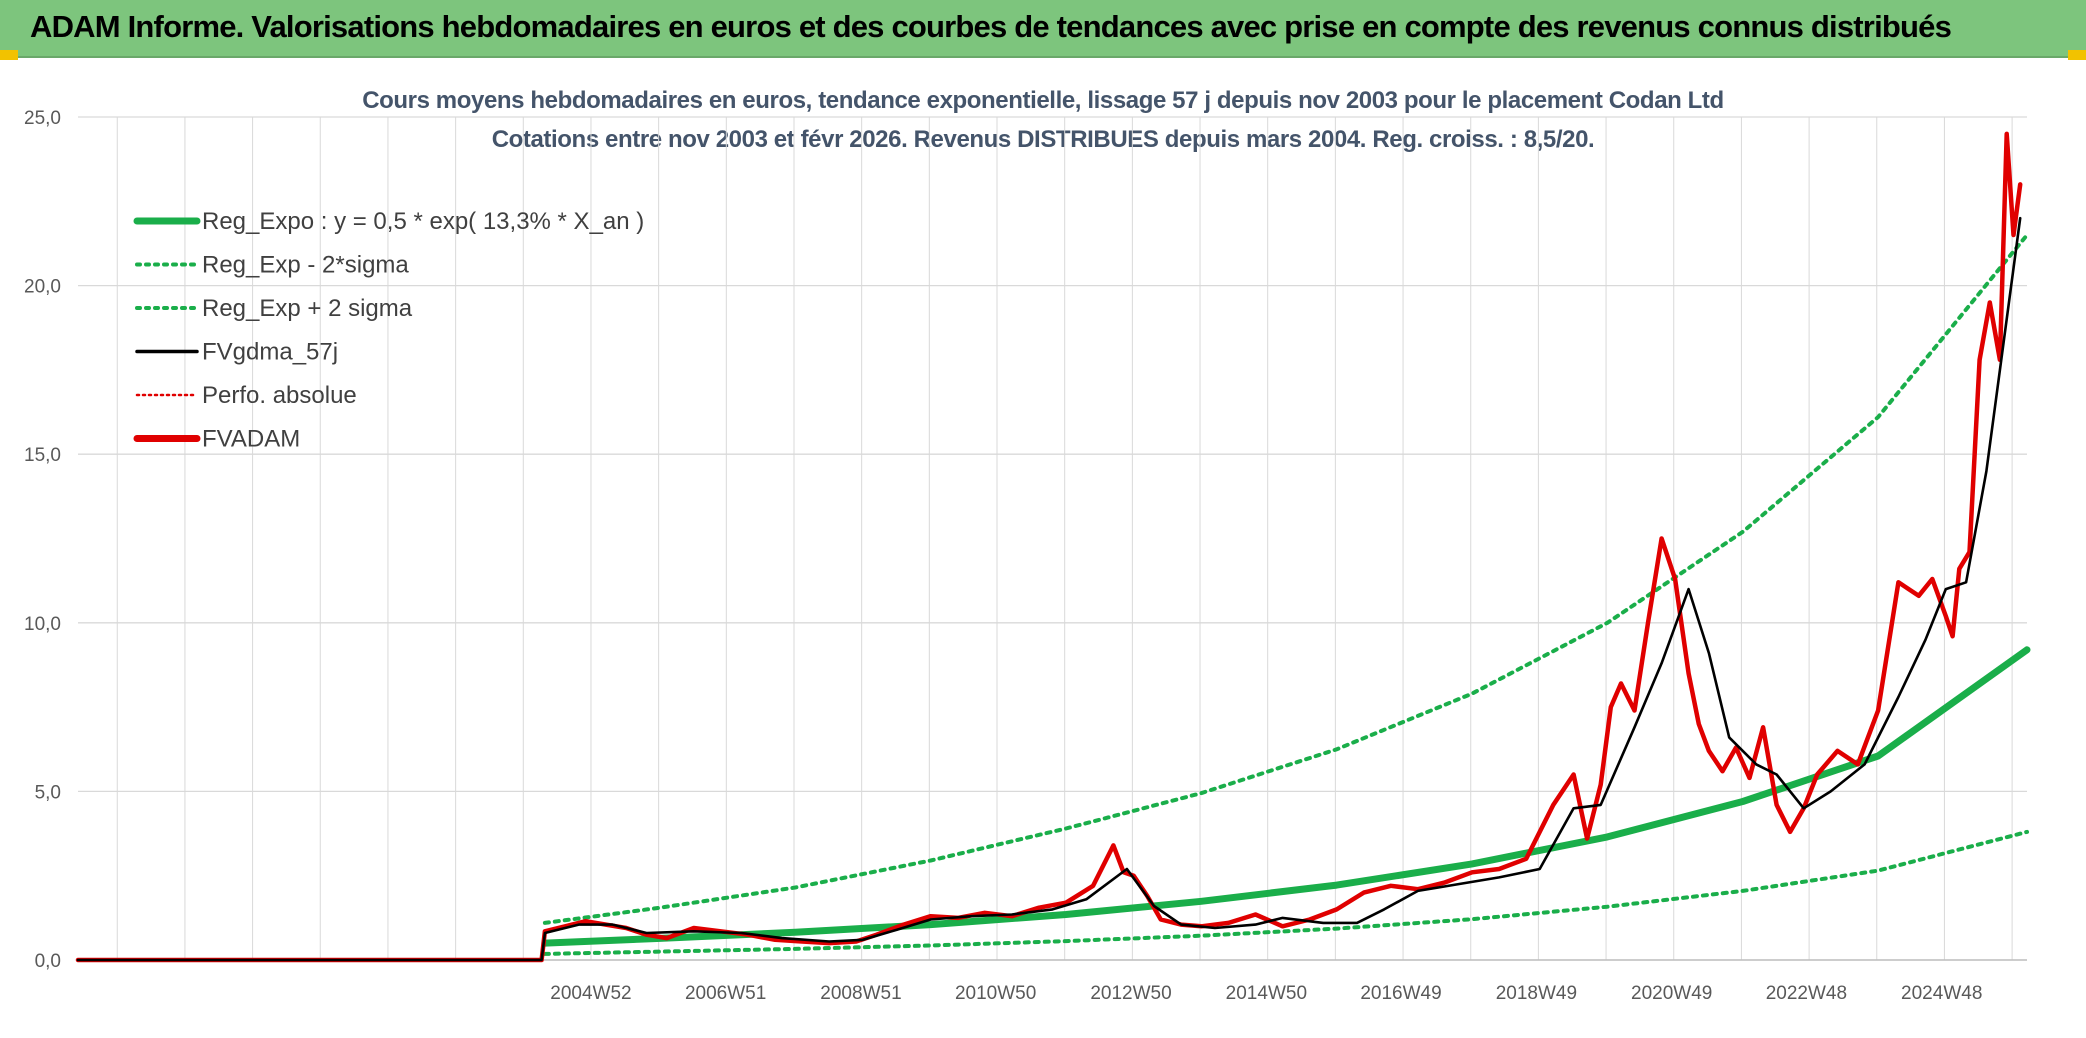 This screenshot has width=2086, height=1038. Describe the element at coordinates (995, 993) in the screenshot. I see `x-tick-label: 2010W50` at that location.